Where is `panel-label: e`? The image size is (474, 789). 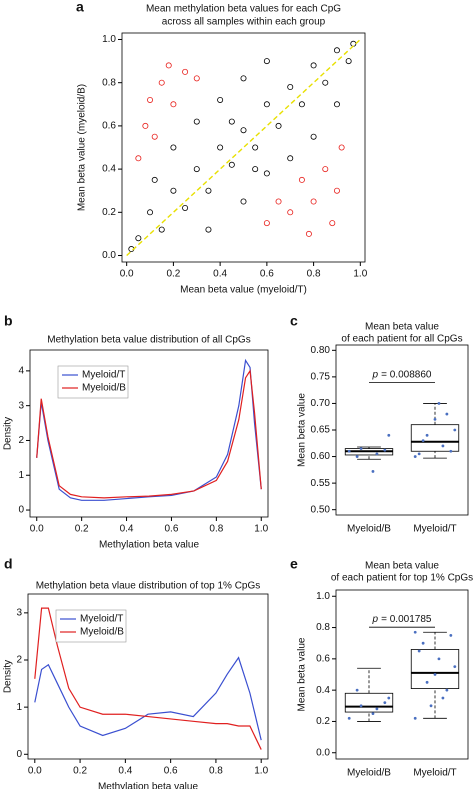 panel-label: e is located at coordinates (294, 564).